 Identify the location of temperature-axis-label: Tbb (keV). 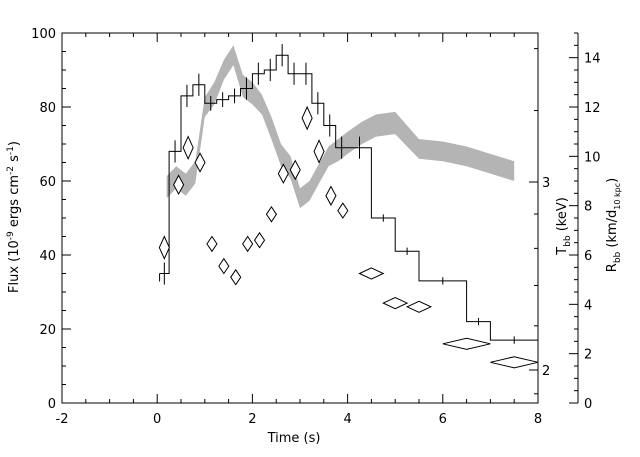
(564, 226).